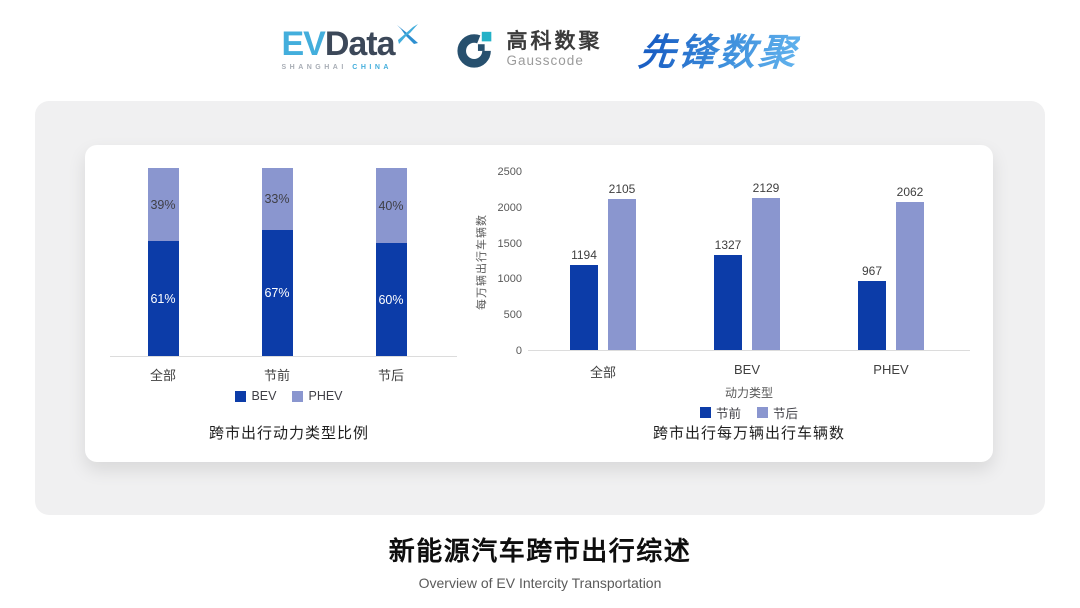 This screenshot has height=608, width=1080. I want to click on stacked-bar: 33% 67%, so click(277, 262).